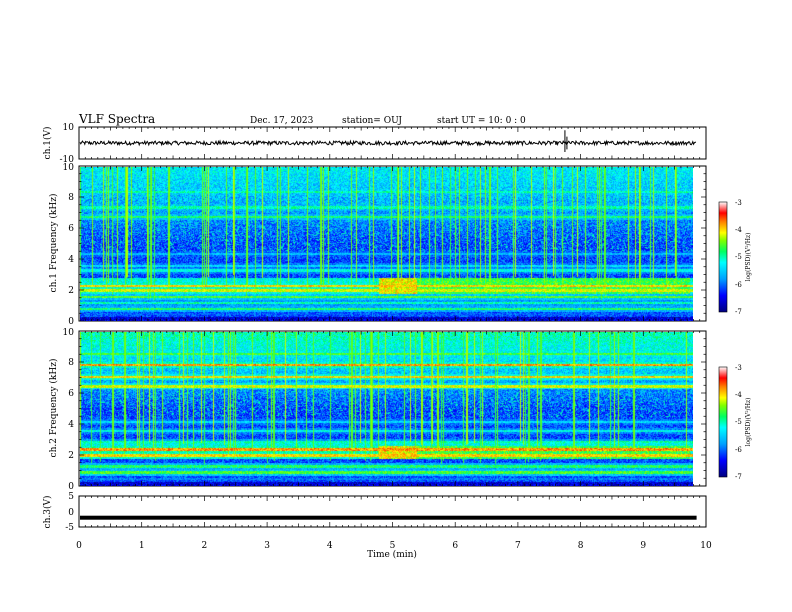 The height and width of the screenshot is (612, 792). I want to click on station-label: station= OUJ, so click(372, 121).